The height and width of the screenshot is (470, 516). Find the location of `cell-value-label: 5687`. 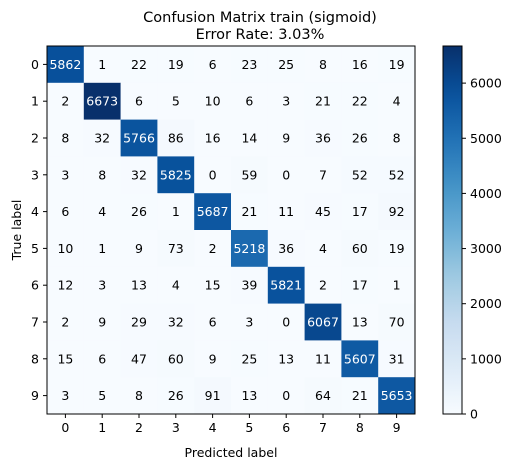

cell-value-label: 5687 is located at coordinates (213, 211).